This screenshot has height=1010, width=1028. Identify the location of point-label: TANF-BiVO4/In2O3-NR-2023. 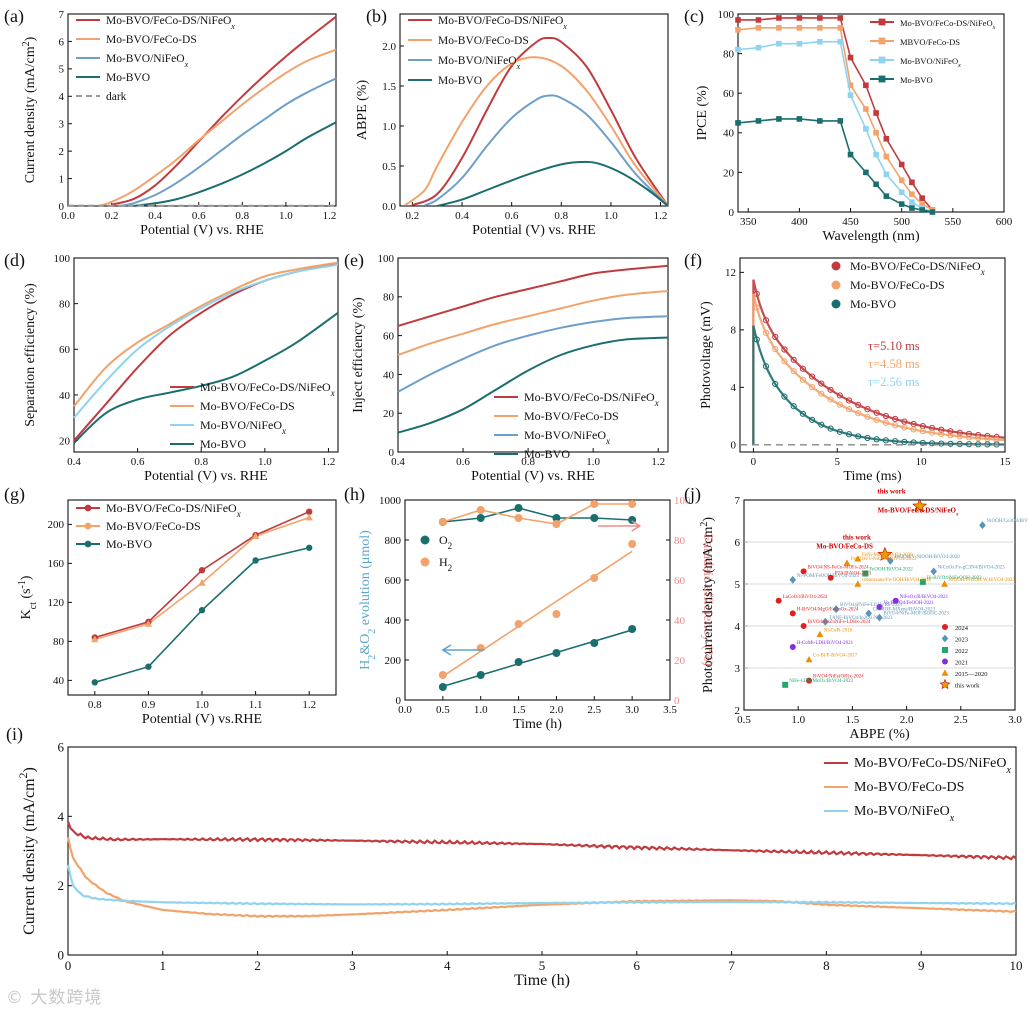
(861, 618).